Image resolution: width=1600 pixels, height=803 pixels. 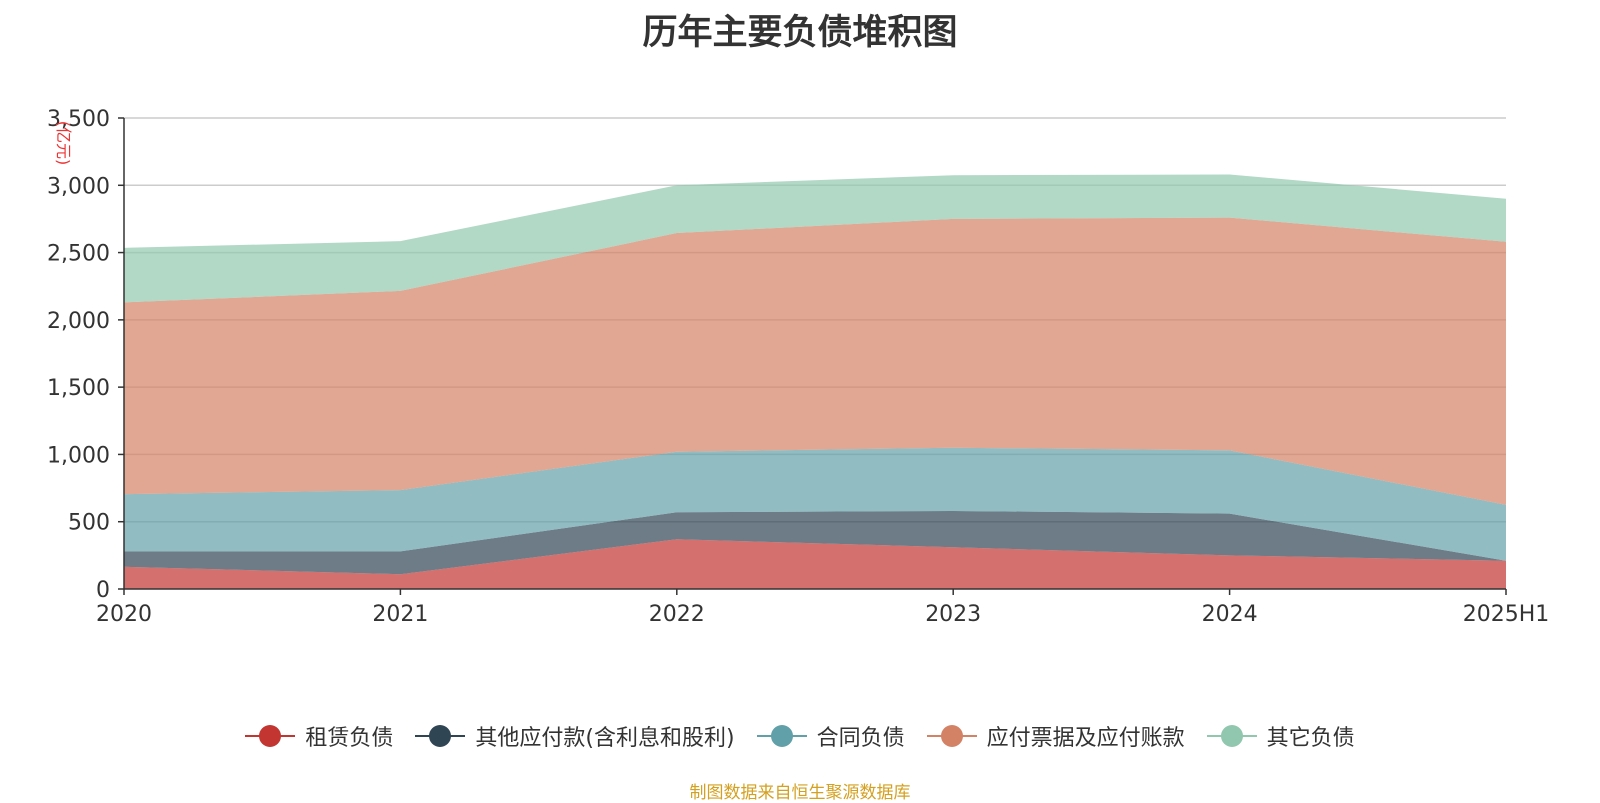 What do you see at coordinates (89, 523) in the screenshot?
I see `y-tick-label: 500` at bounding box center [89, 523].